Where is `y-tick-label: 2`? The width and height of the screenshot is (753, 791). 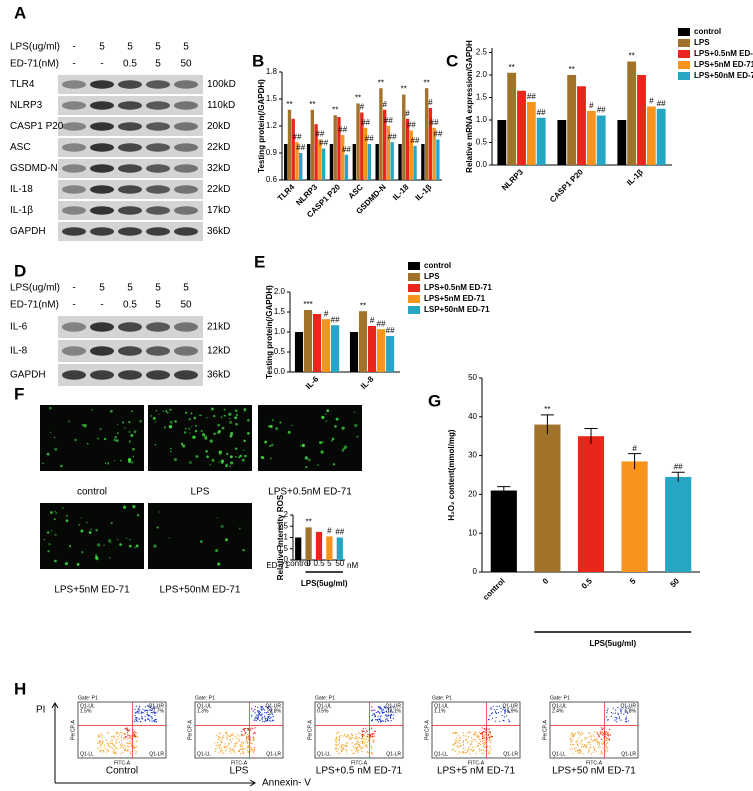
y-tick-label: 2 is located at coordinates (286, 514).